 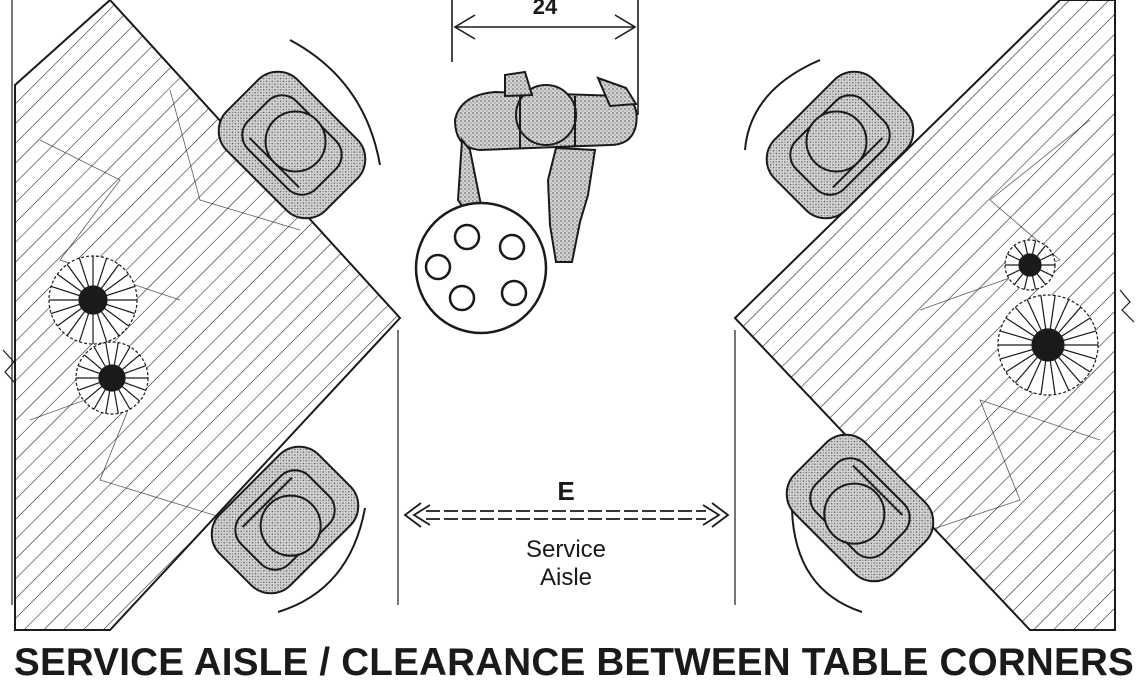 What do you see at coordinates (545, 9) in the screenshot?
I see `dimension-label: 24` at bounding box center [545, 9].